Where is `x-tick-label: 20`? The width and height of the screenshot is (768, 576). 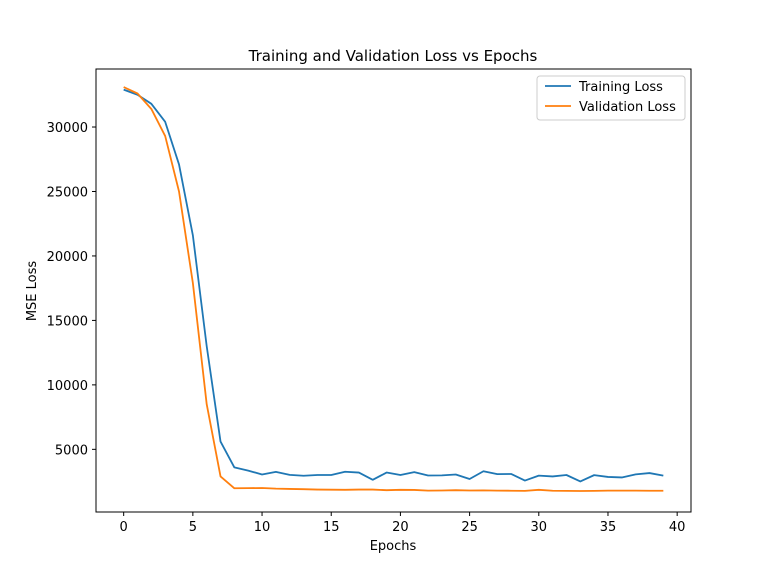
x-tick-label: 20 is located at coordinates (400, 527).